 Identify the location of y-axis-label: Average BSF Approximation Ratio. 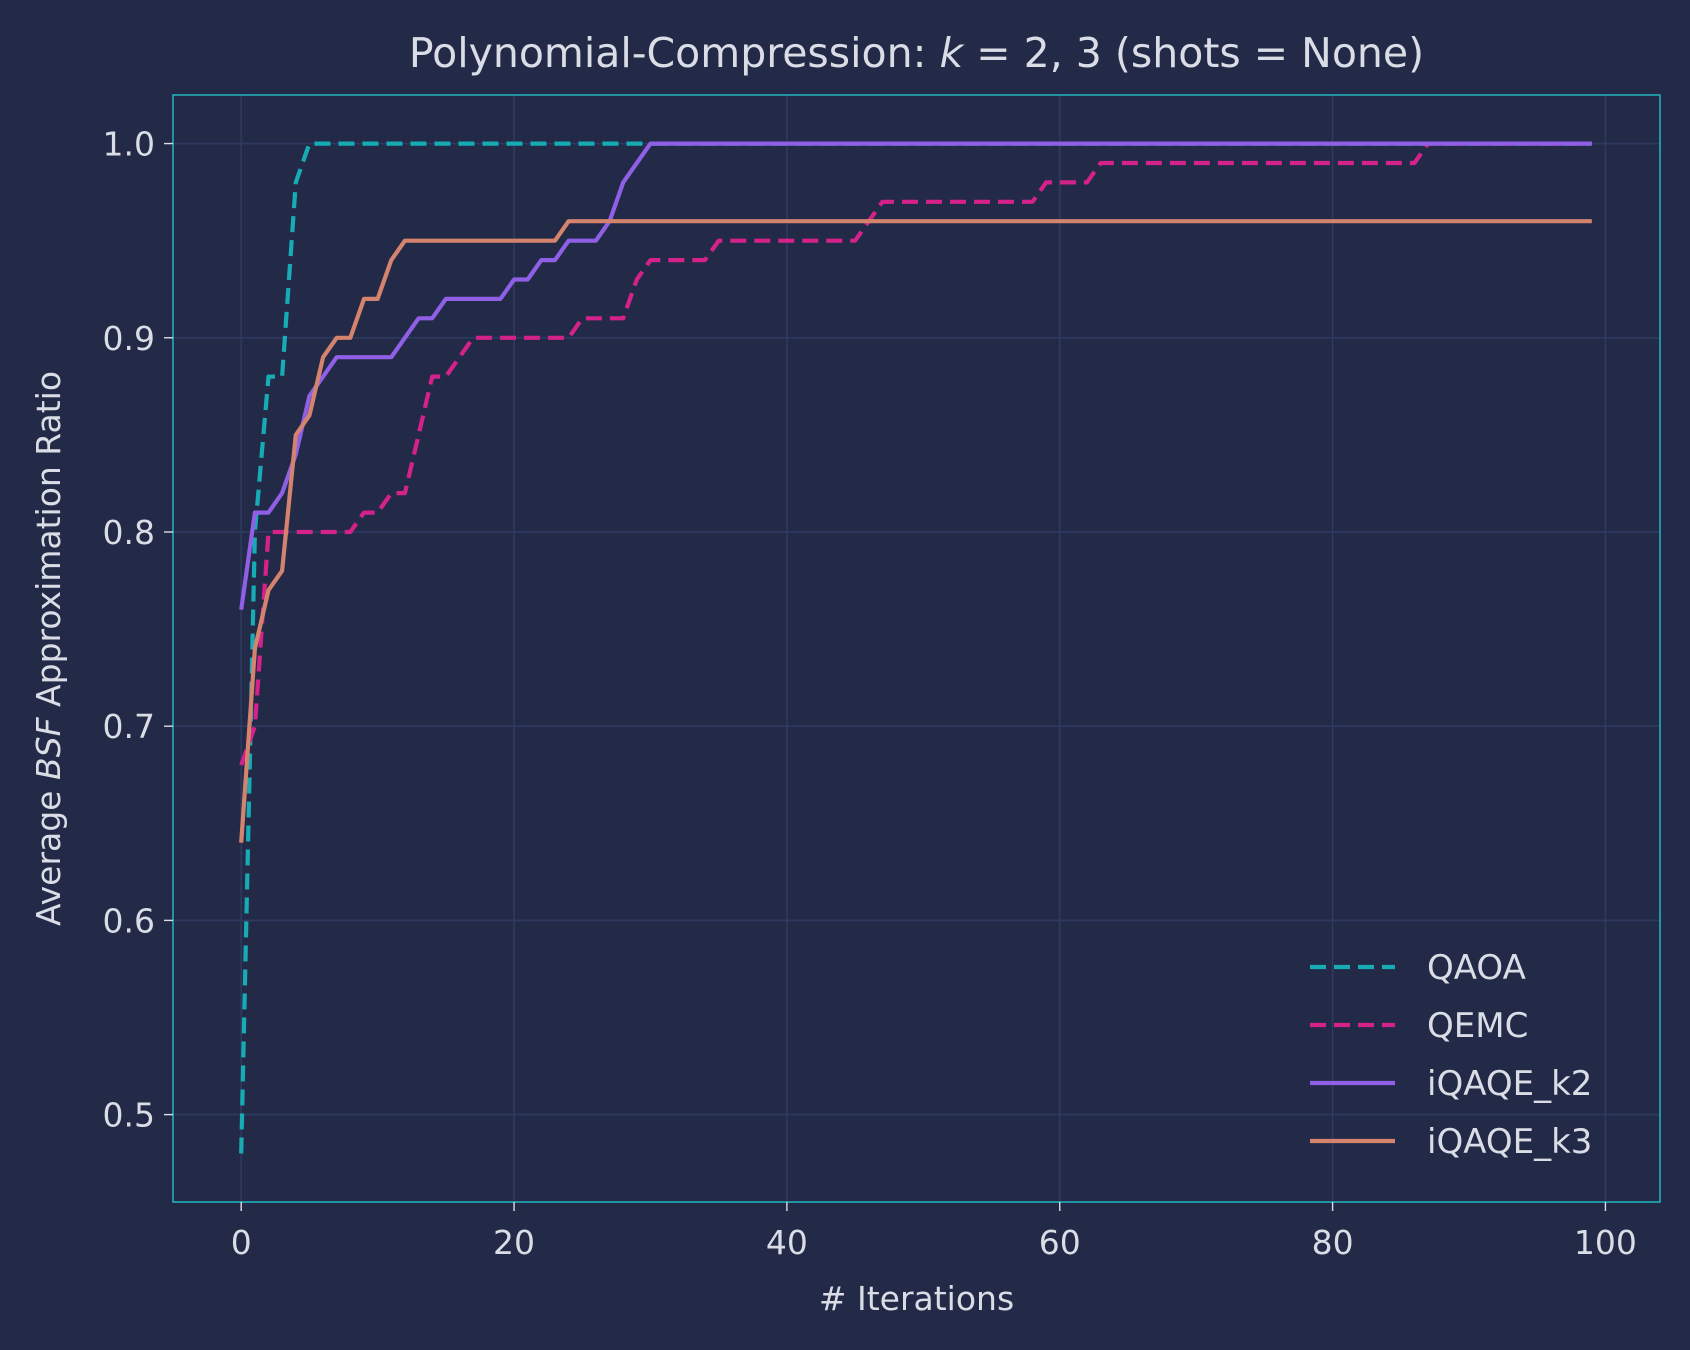
(48, 648).